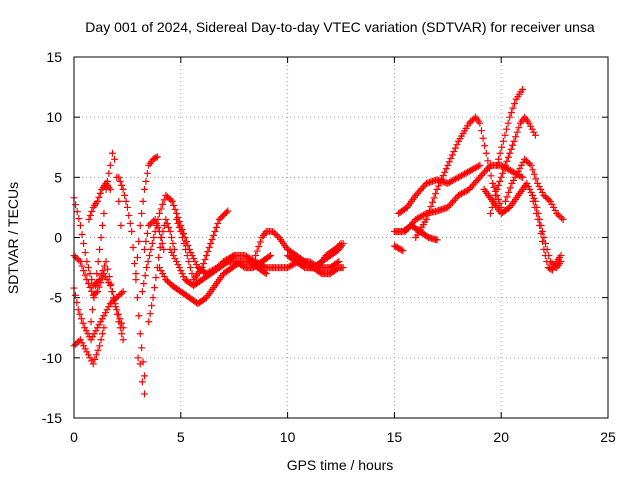  What do you see at coordinates (13, 238) in the screenshot?
I see `y-axis-label: SDTVAR / TECUs` at bounding box center [13, 238].